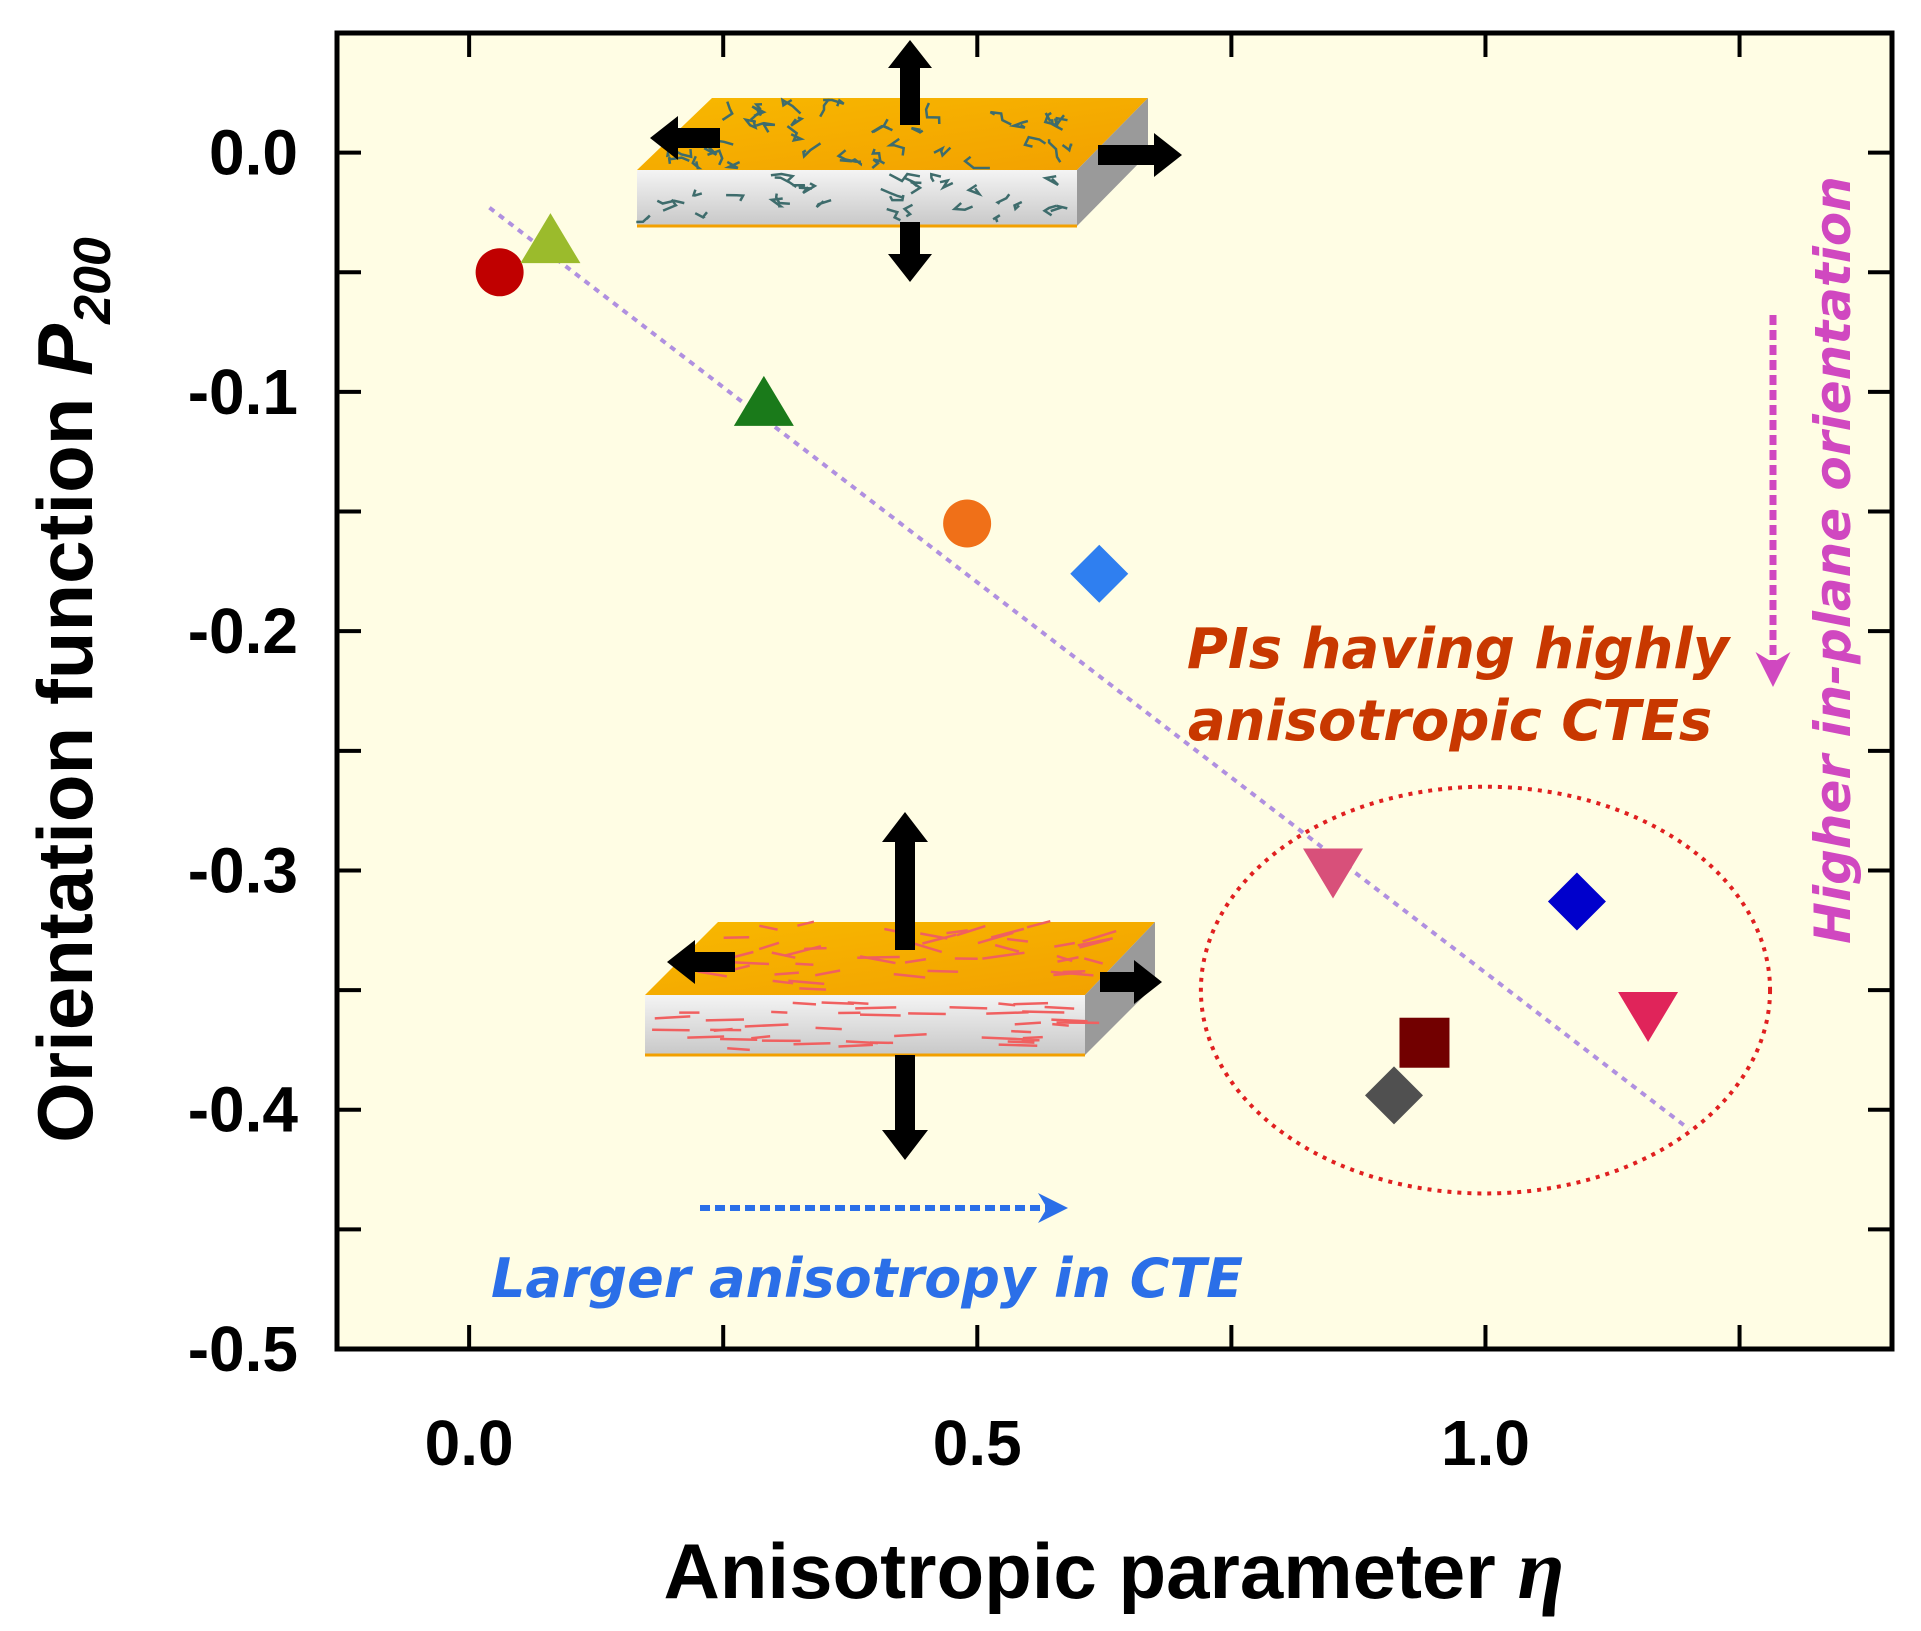 The image size is (1921, 1631). Describe the element at coordinates (1113, 1569) in the screenshot. I see `x-axis-title: Anisotropic parameter η` at that location.